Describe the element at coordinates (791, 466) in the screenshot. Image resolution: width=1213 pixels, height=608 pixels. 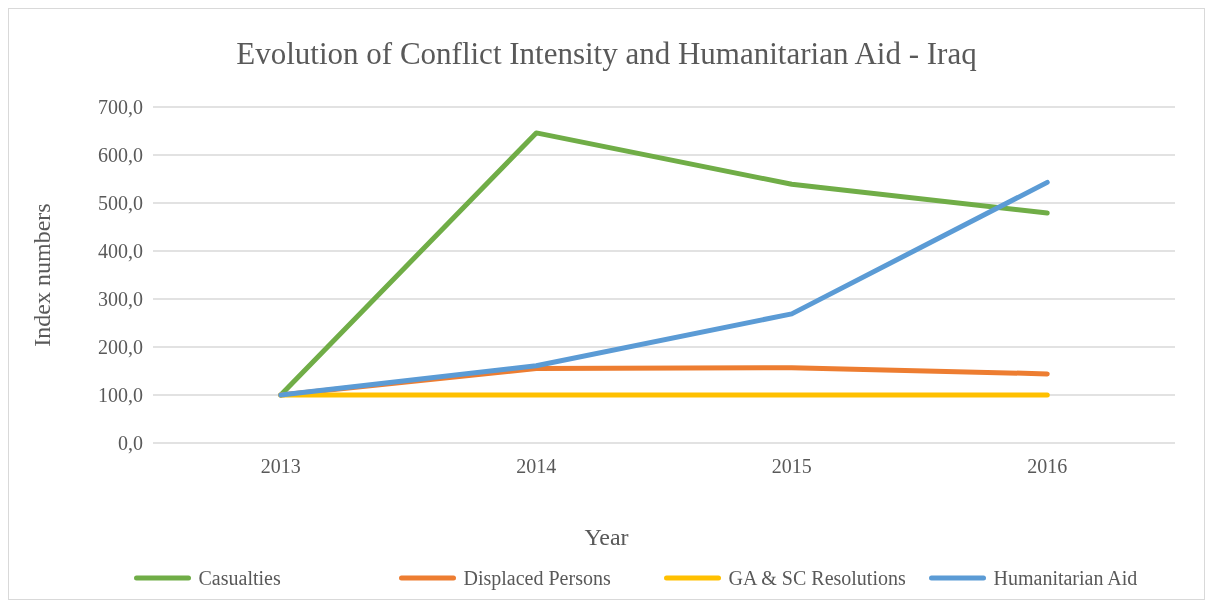
I see `x-tick-label: 2015` at that location.